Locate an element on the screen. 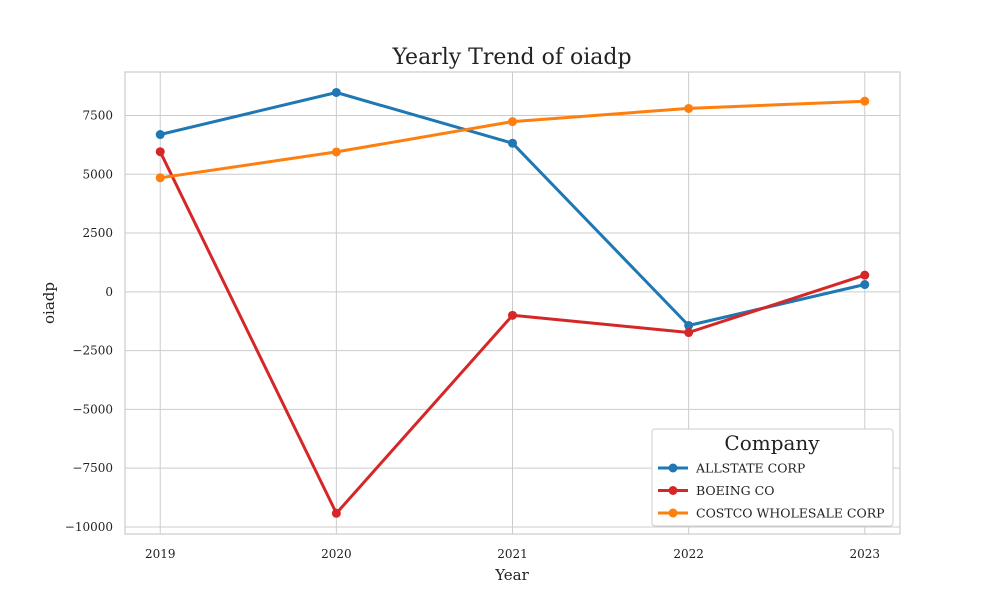 This screenshot has height=600, width=1000. y-tick-label: −10000 is located at coordinates (89, 527).